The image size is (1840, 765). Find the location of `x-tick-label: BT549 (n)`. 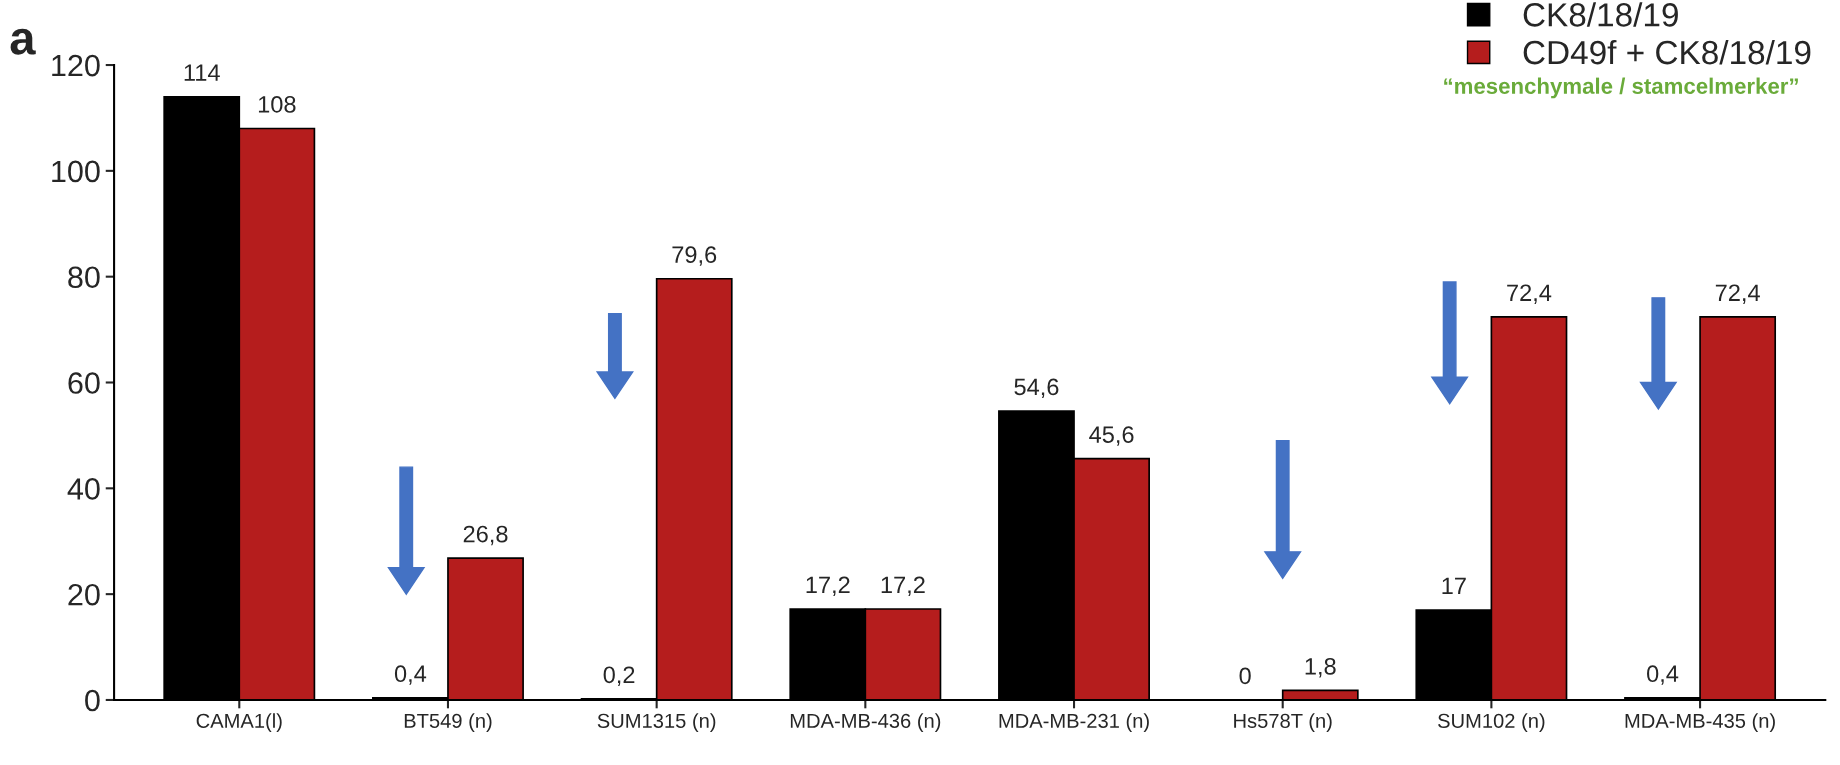

x-tick-label: BT549 (n) is located at coordinates (448, 722).